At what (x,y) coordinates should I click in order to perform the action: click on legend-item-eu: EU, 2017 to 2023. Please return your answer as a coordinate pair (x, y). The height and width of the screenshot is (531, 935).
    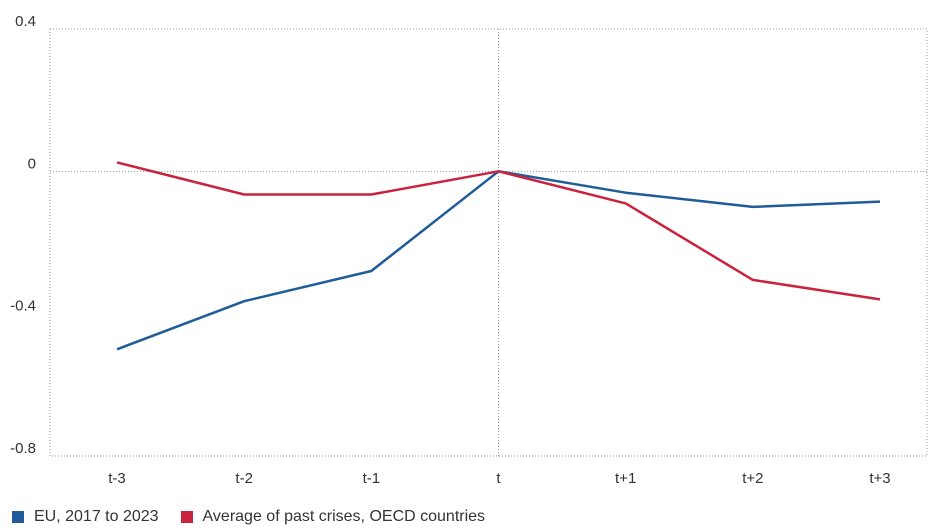
    Looking at the image, I should click on (85, 517).